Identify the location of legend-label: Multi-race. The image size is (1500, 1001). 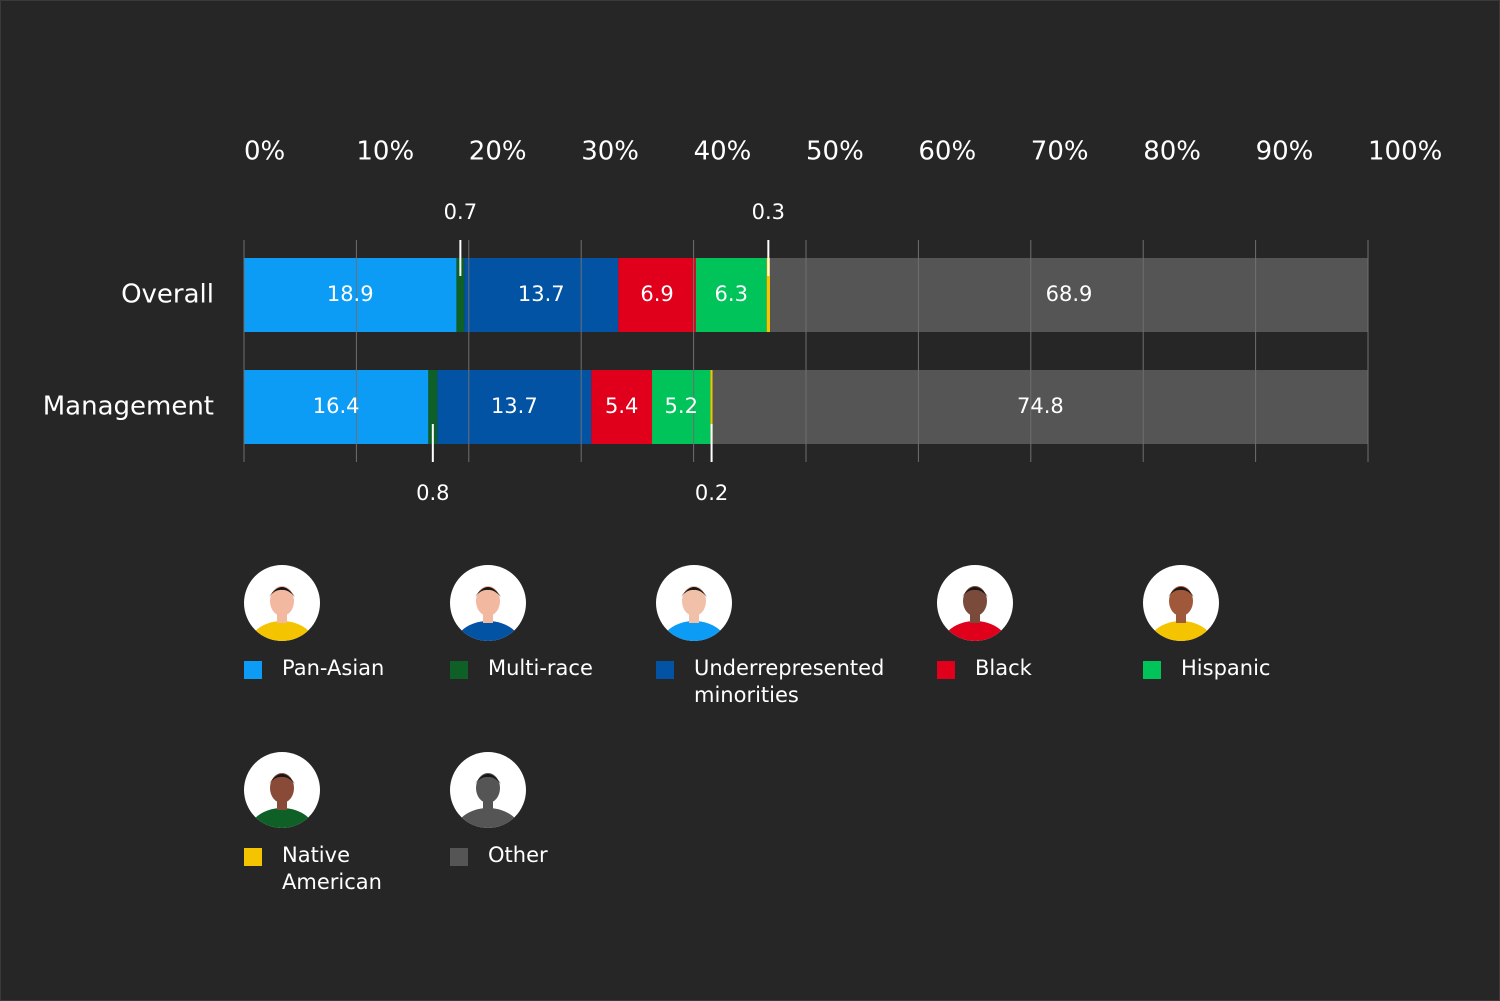
(540, 668).